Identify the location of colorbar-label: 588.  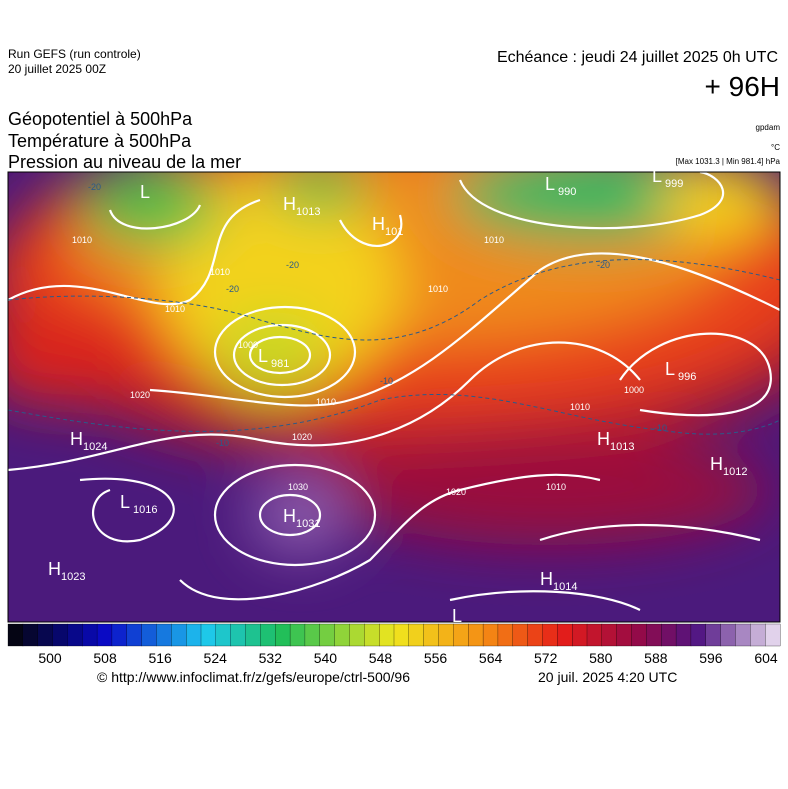
(656, 658).